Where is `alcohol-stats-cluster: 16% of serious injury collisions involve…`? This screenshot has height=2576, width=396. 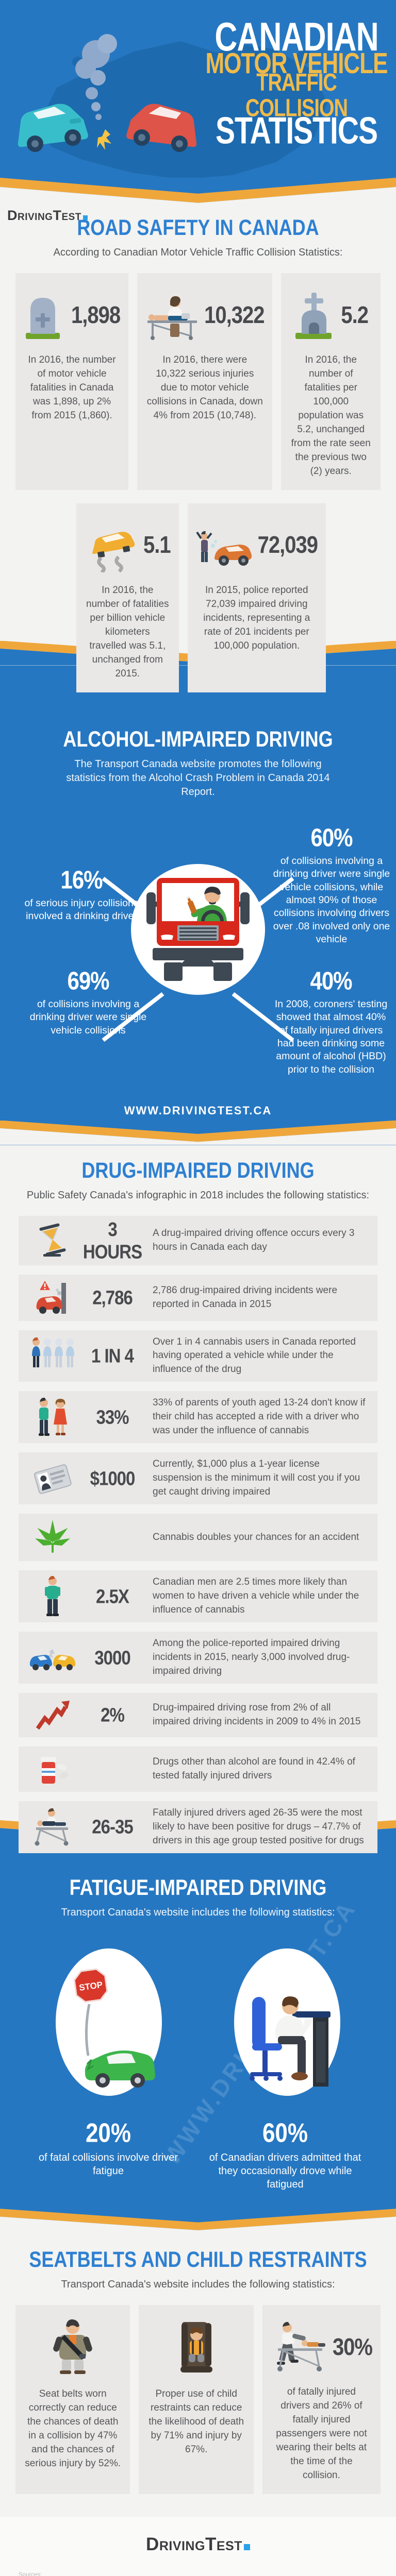 alcohol-stats-cluster: 16% of serious injury collisions involve… is located at coordinates (198, 956).